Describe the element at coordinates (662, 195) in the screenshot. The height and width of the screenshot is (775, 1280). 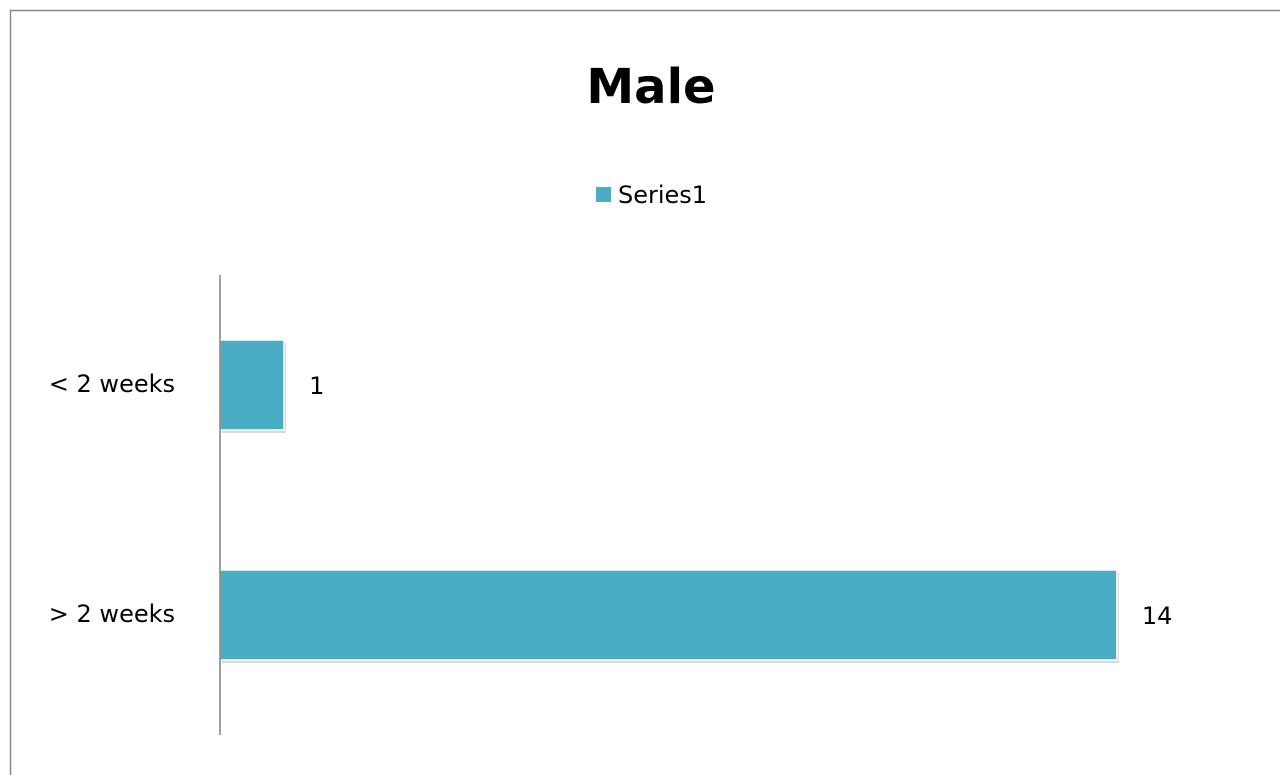
I see `legend-label: Series1` at that location.